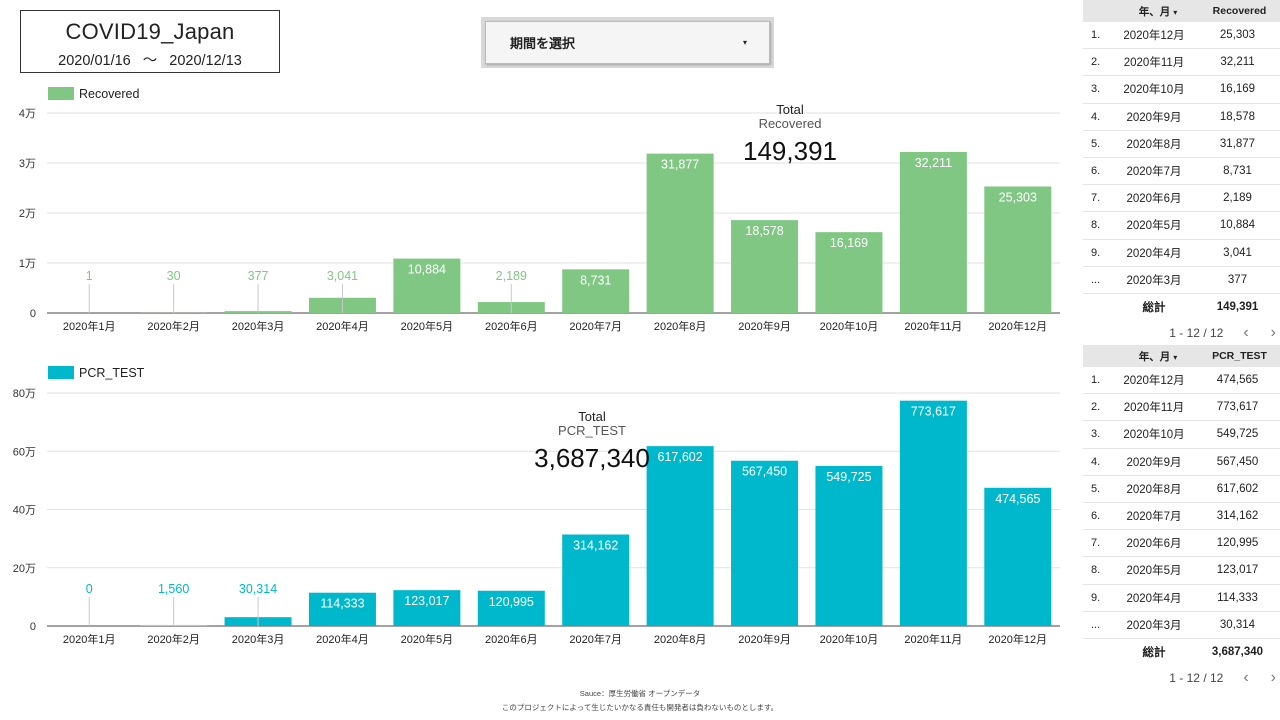 This screenshot has width=1280, height=720. Describe the element at coordinates (89, 326) in the screenshot. I see `x-tick-label: 2020年1月` at that location.